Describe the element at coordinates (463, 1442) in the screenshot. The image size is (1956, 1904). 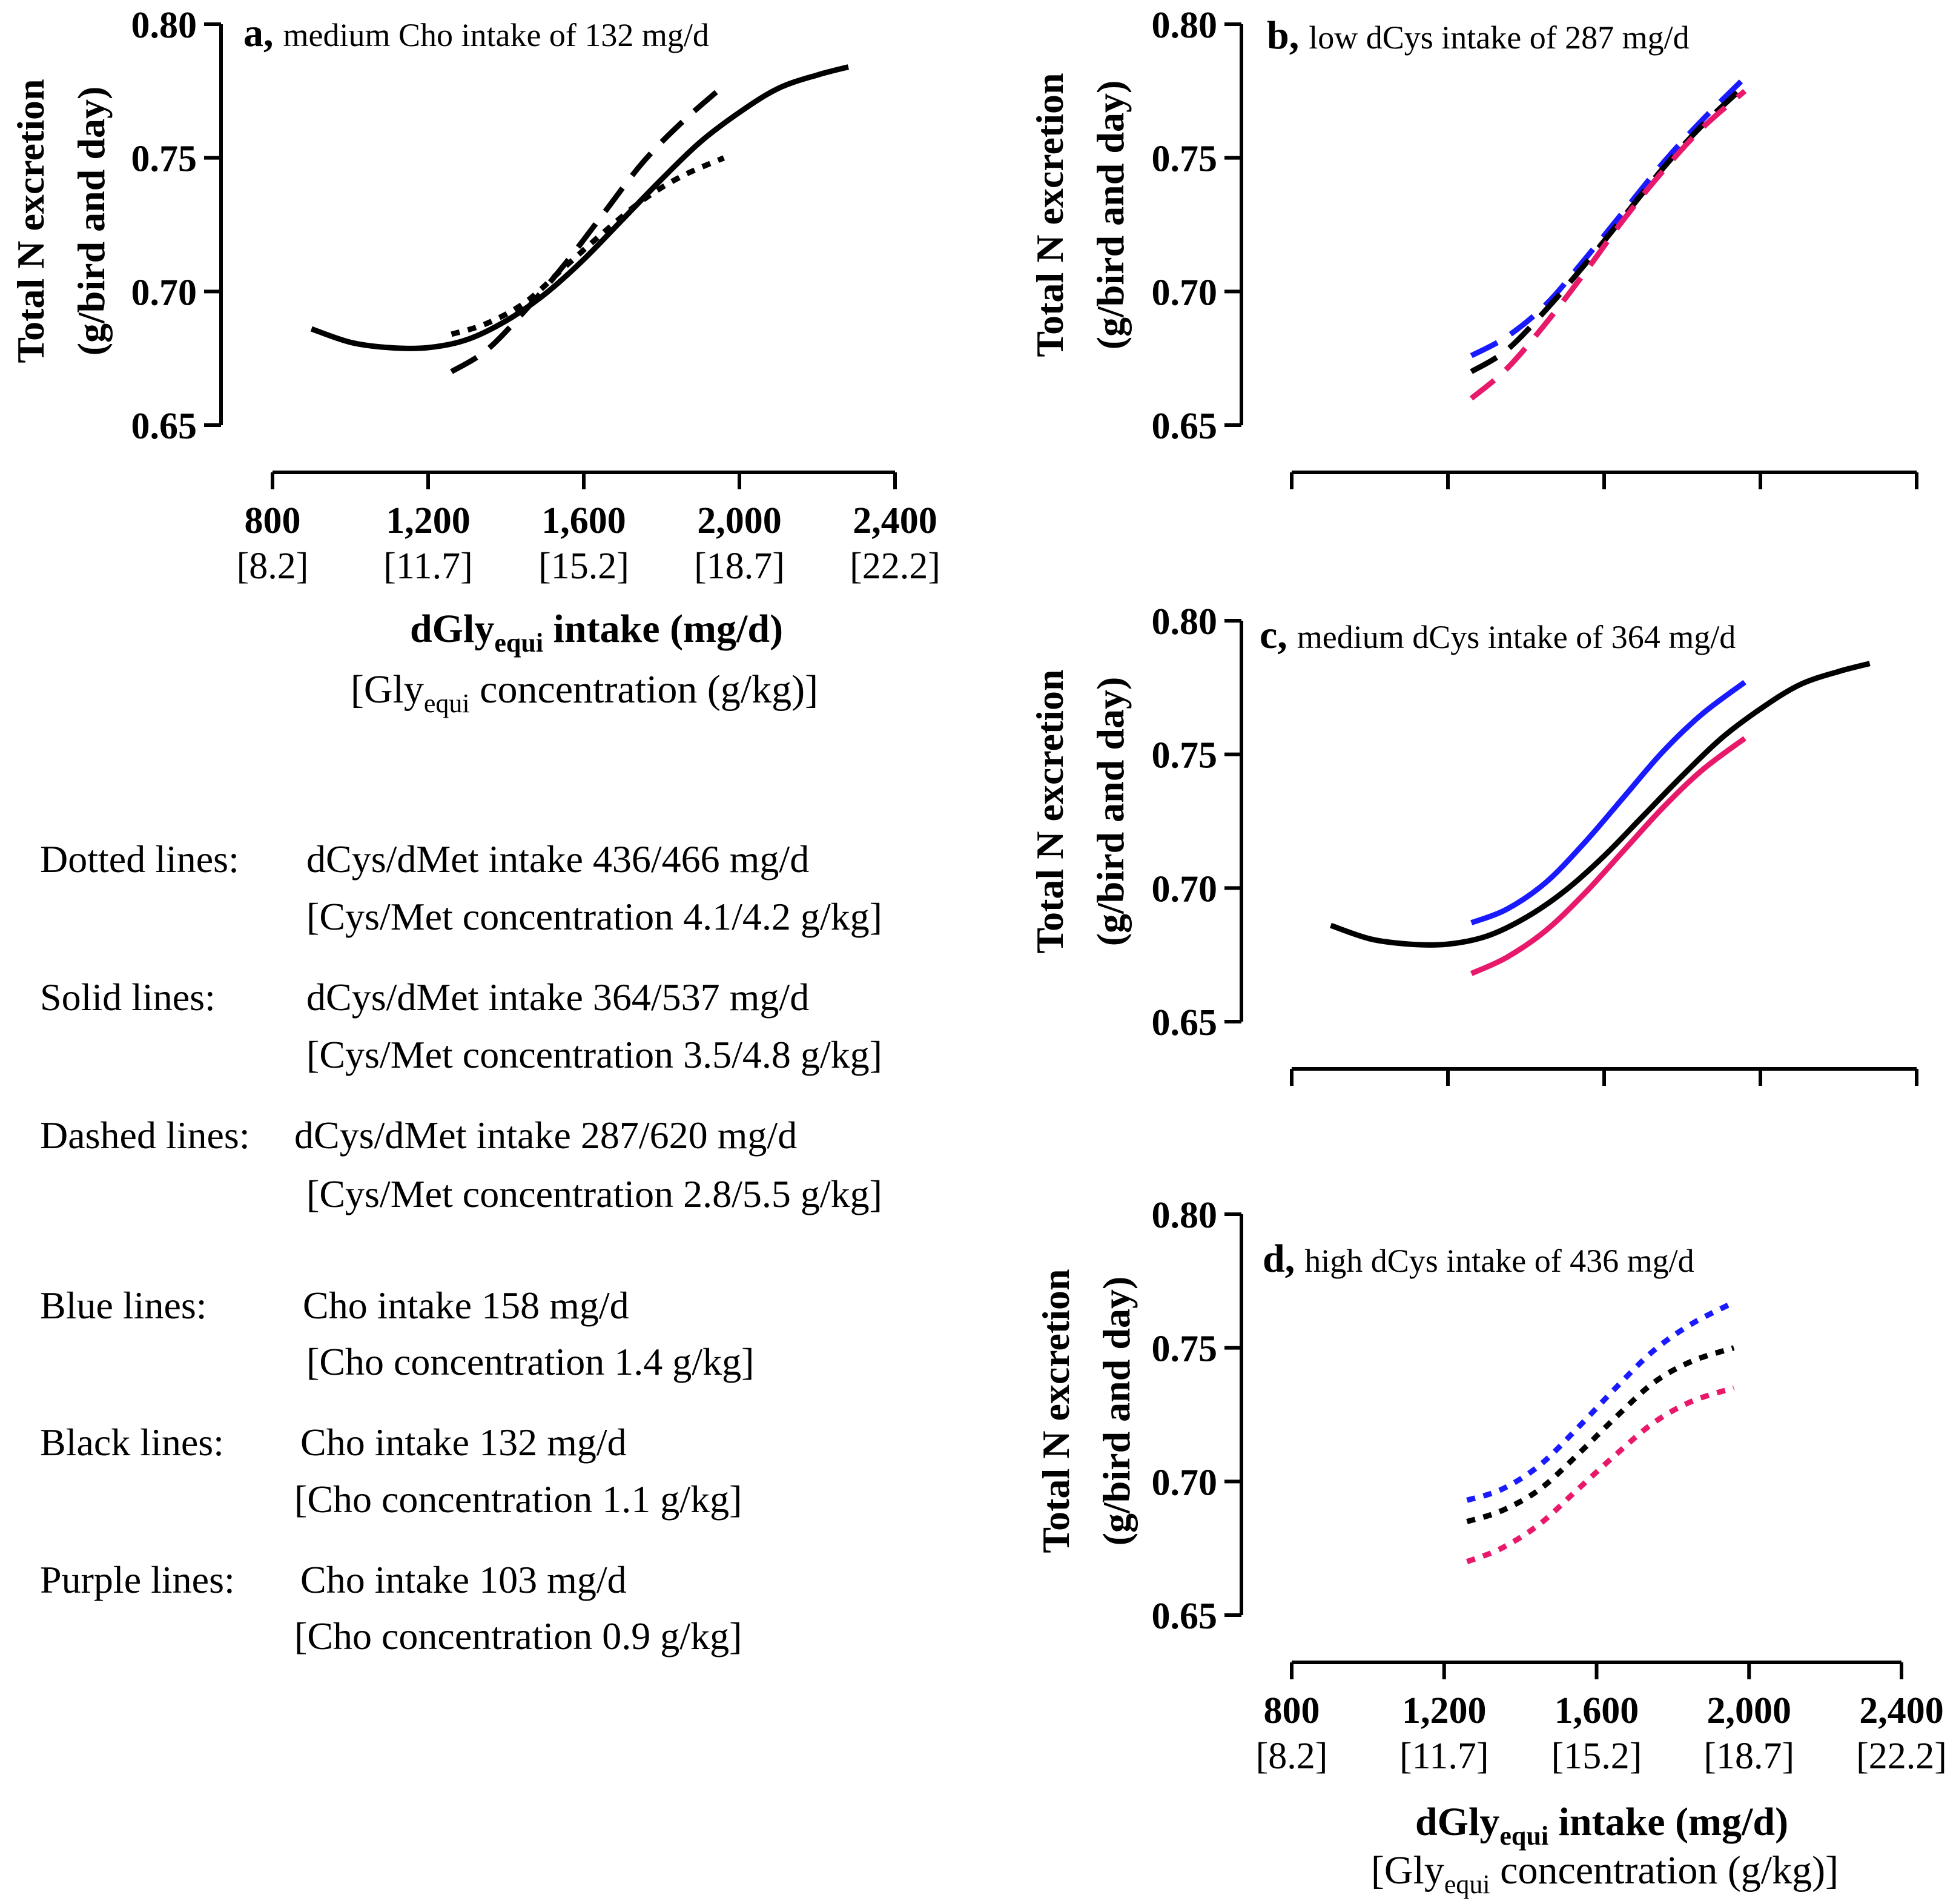
I see `legend-black-line1: Cho intake 132 mg/d` at that location.